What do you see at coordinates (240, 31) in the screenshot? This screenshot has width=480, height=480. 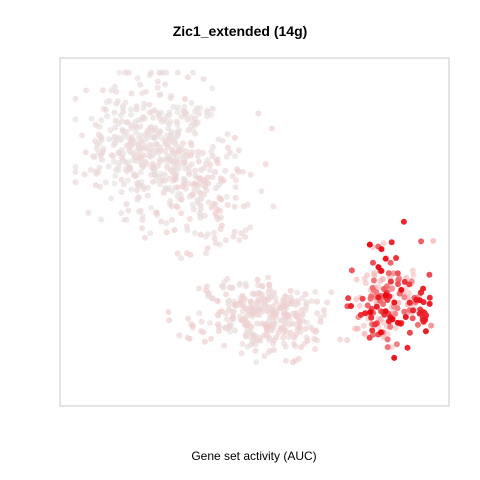 I see `chart-title: Zic1_extended (14g)` at bounding box center [240, 31].